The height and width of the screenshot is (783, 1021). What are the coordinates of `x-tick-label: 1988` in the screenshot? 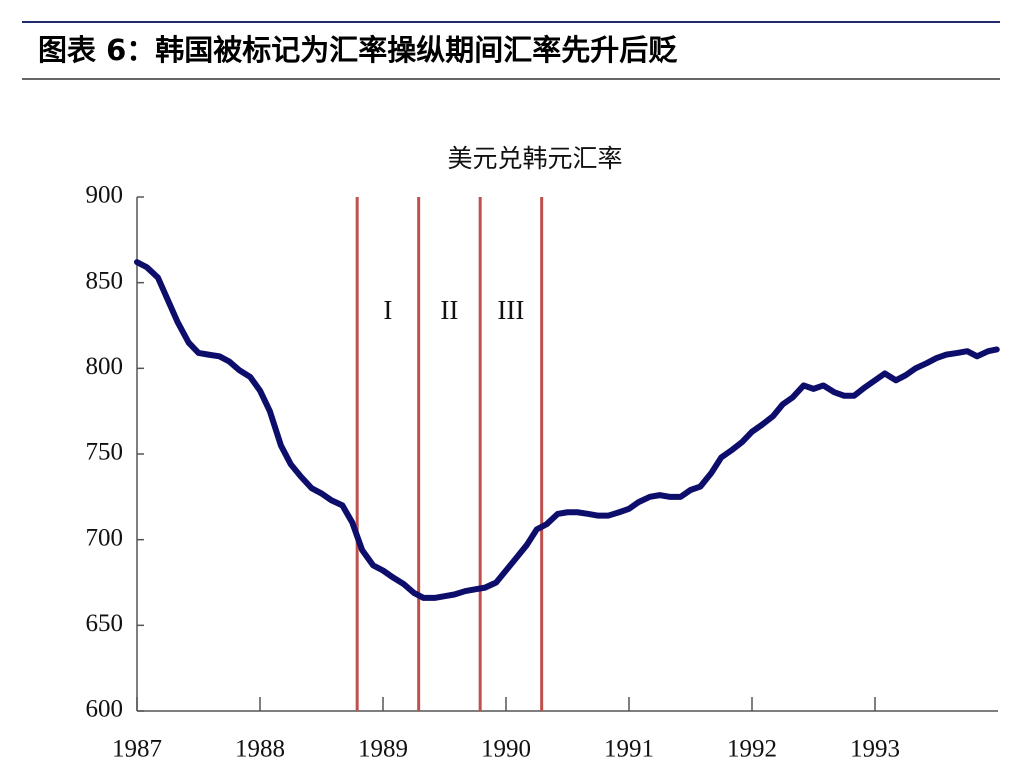 It's located at (260, 749).